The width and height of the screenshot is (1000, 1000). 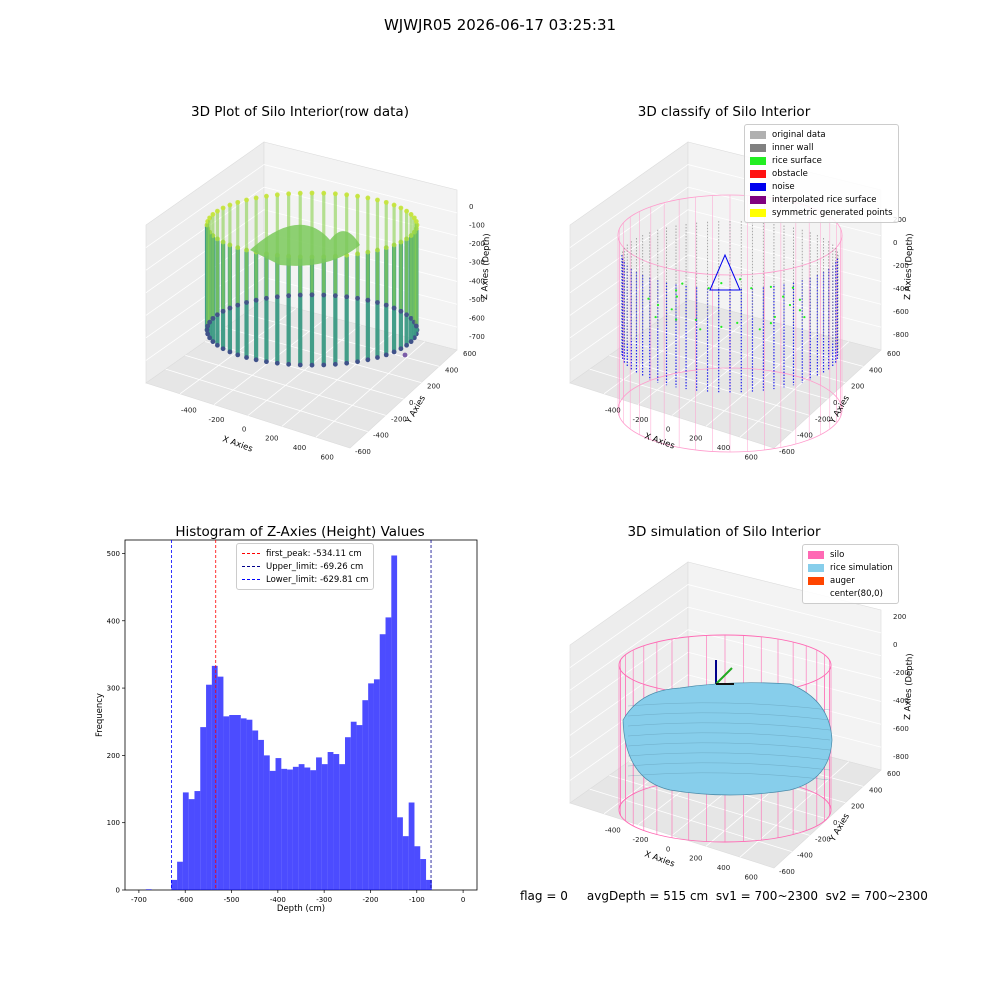 I want to click on legend-entry: interpolated rice surface, so click(x=821, y=199).